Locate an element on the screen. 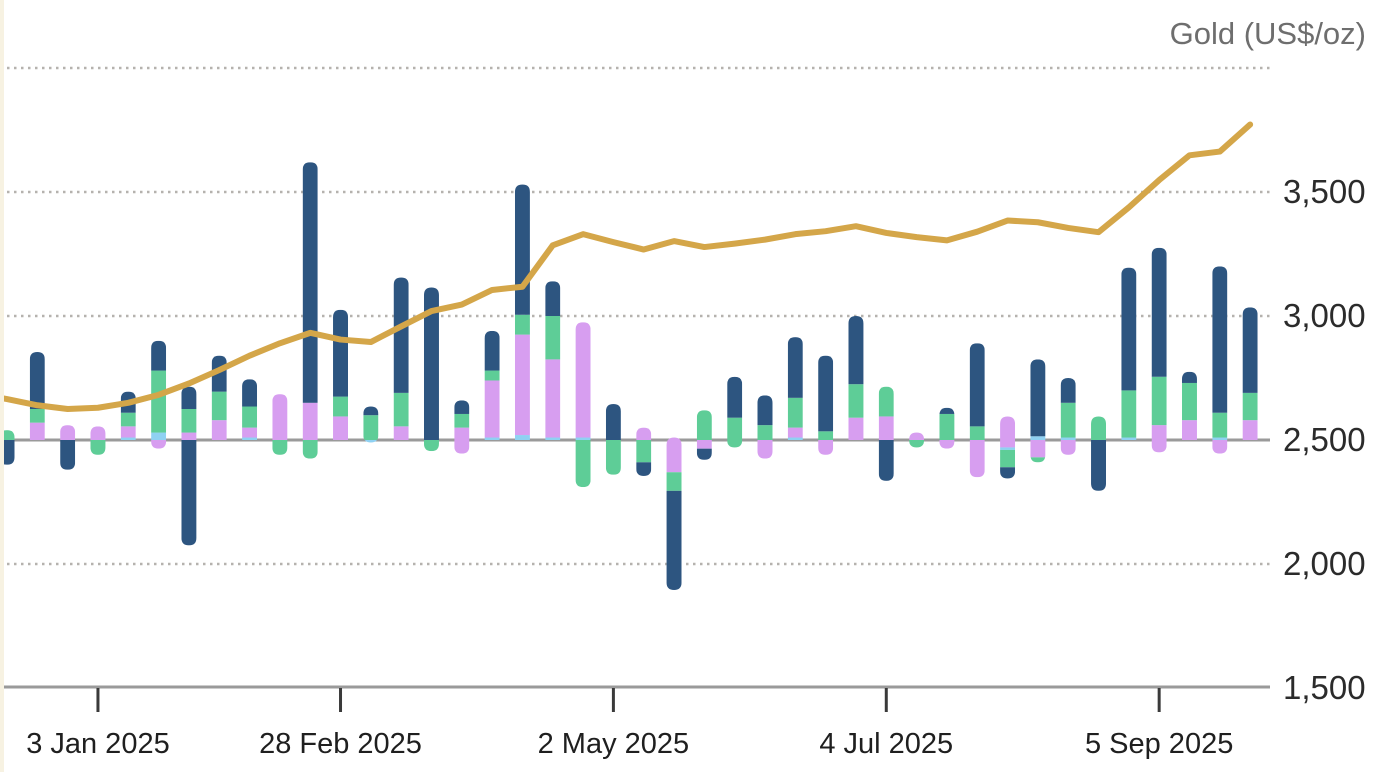  y-axis-label: 1,500 is located at coordinates (1324, 687).